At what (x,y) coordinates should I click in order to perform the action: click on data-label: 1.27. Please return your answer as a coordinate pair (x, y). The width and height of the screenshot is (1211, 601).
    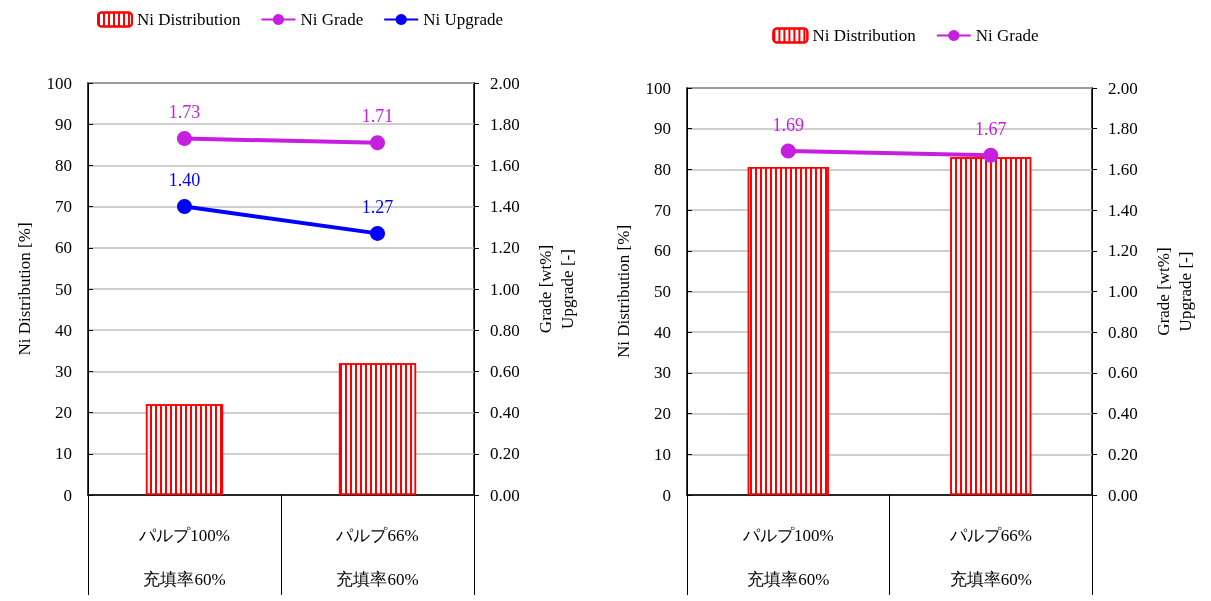
    Looking at the image, I should click on (377, 206).